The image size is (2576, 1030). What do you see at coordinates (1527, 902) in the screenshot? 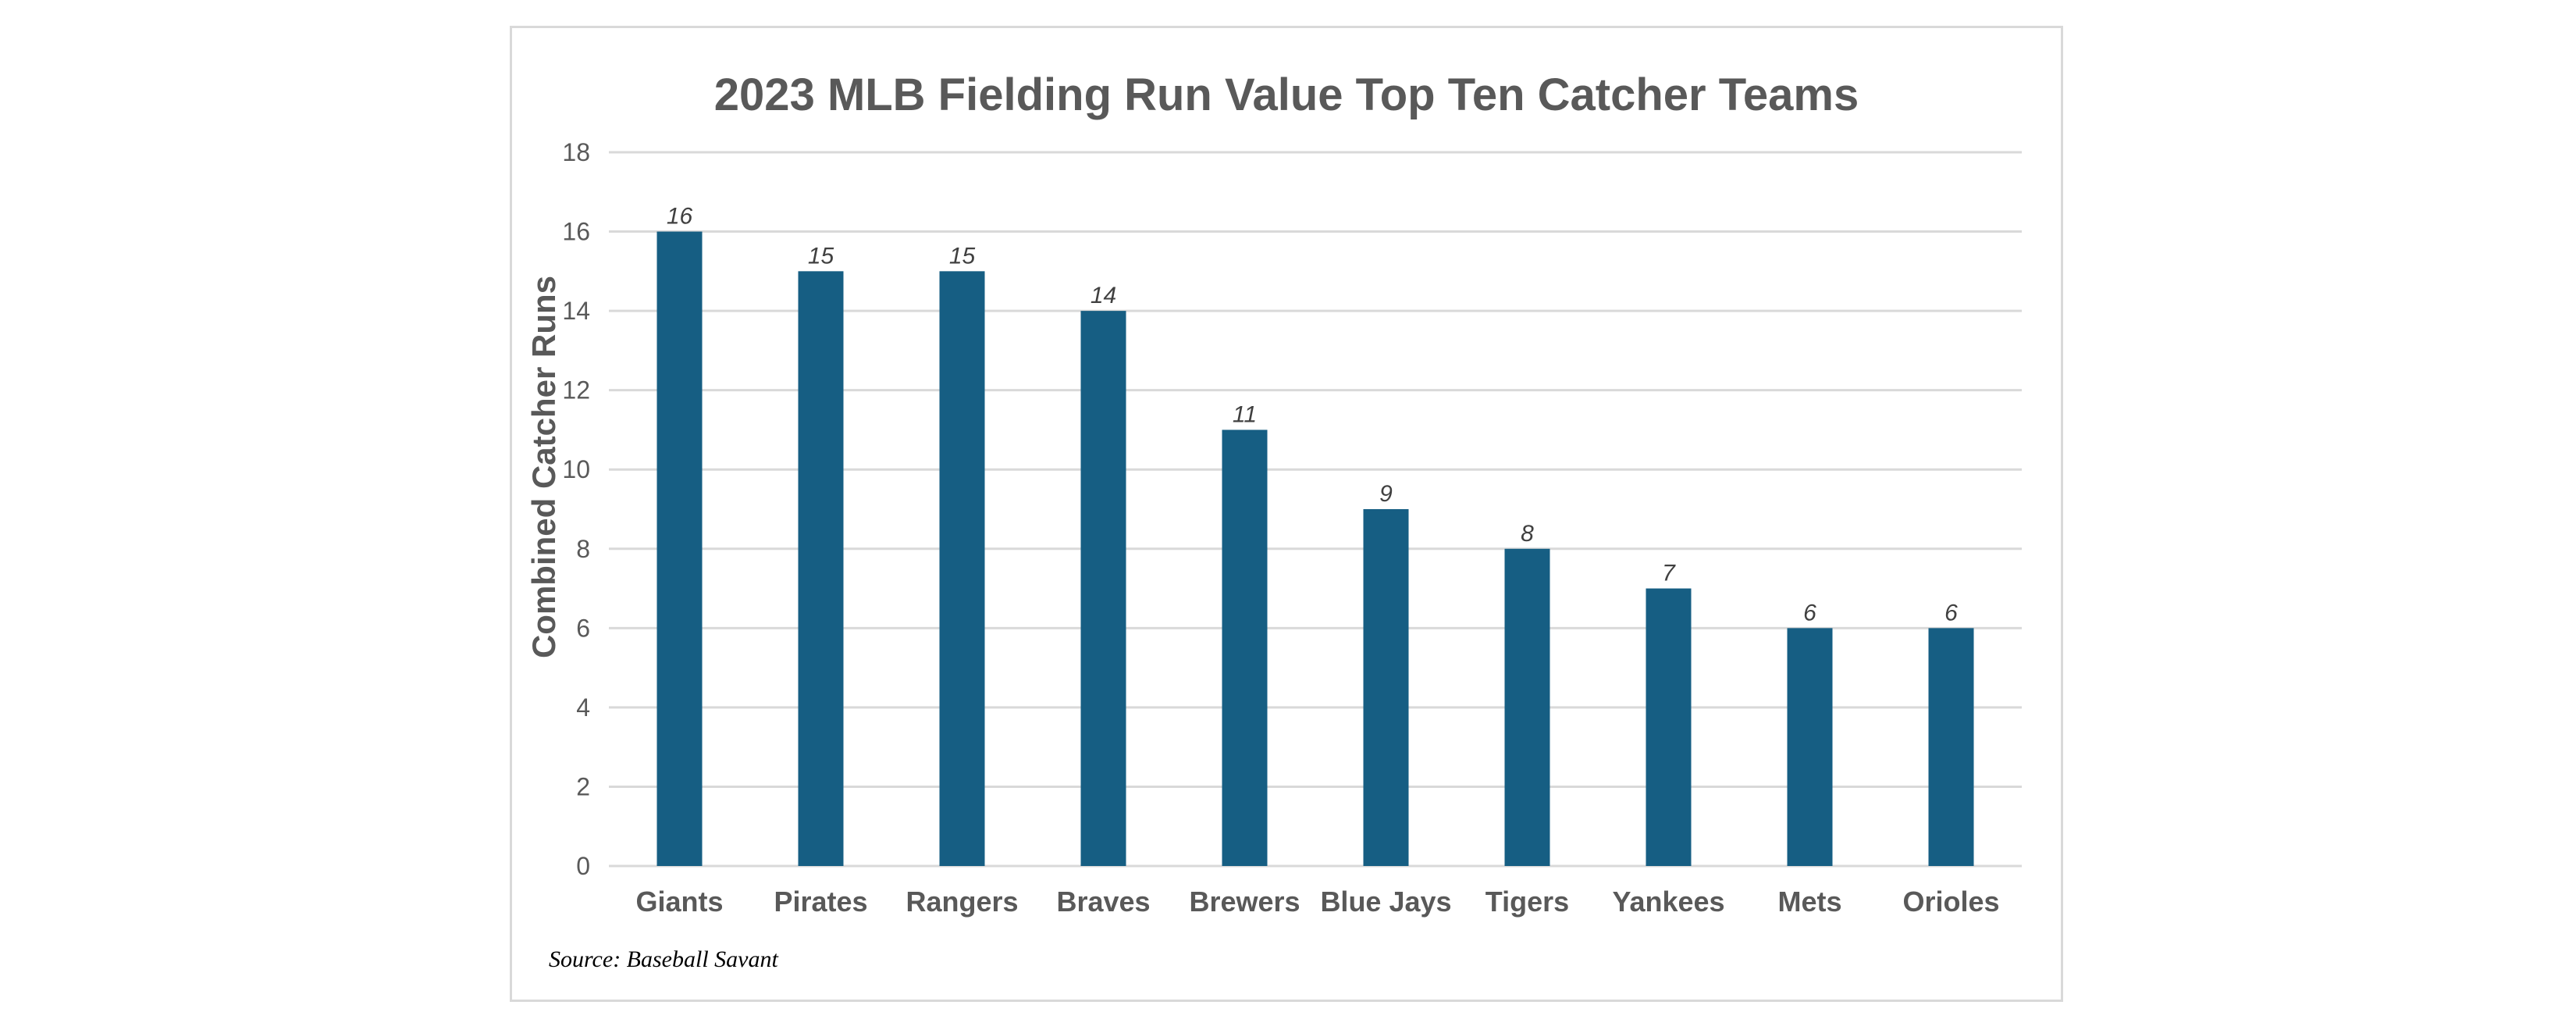
I see `x-tick-label: Tigers` at bounding box center [1527, 902].